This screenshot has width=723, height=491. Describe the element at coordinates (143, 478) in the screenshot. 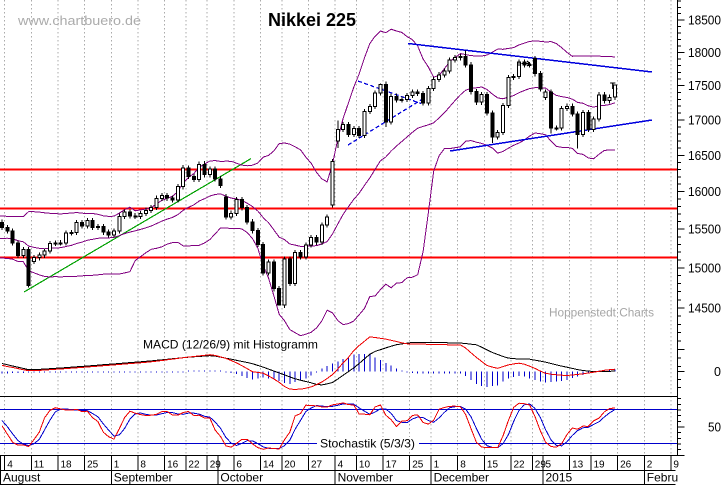

I see `svg-text: September` at that location.